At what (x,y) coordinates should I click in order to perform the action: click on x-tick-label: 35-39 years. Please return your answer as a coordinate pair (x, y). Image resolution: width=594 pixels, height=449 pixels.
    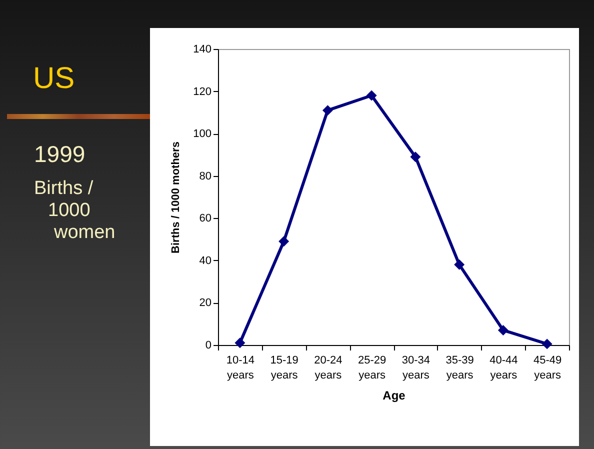
    Looking at the image, I should click on (460, 368).